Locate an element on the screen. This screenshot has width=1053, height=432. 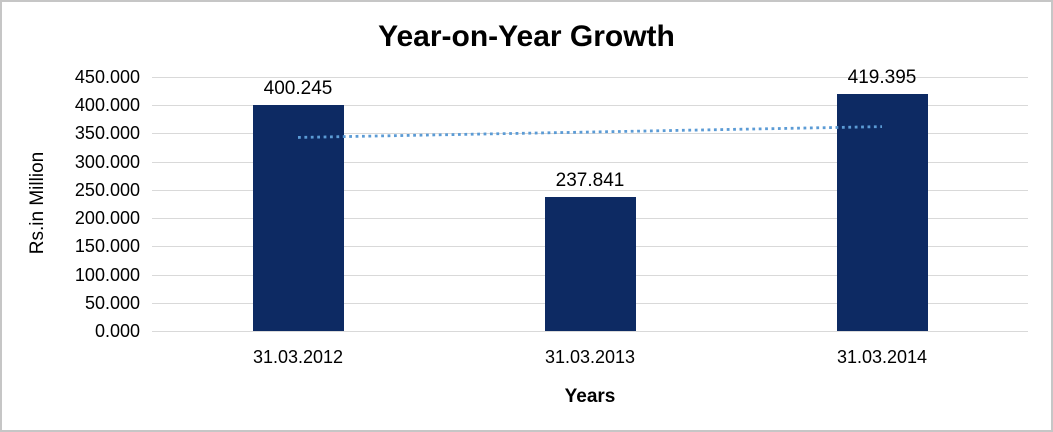
y-tick-label: 350.000 is located at coordinates (107, 133).